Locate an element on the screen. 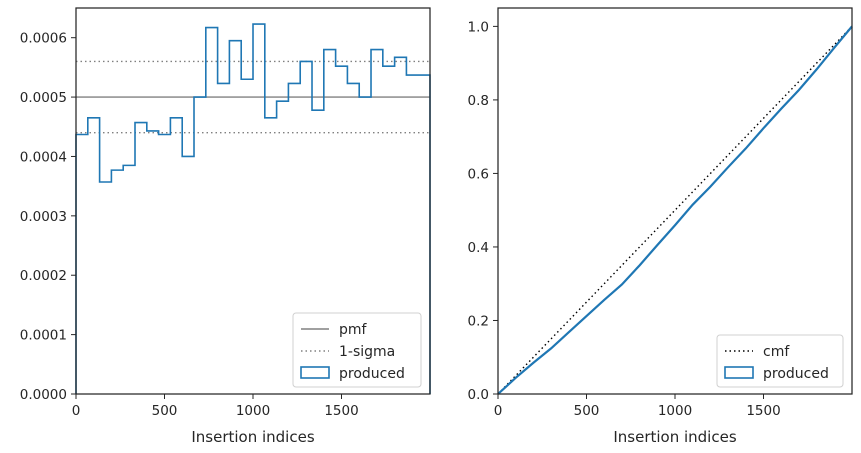 The image size is (861, 453). left-legend: pmf 1-sigma produced is located at coordinates (357, 350).